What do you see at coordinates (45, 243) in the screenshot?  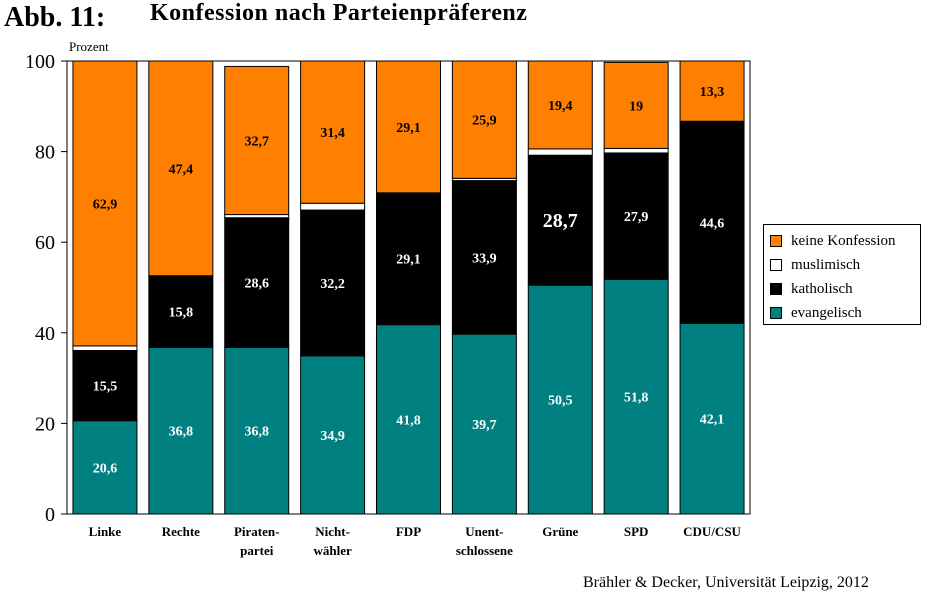 I see `y-tick-label: 60` at bounding box center [45, 243].